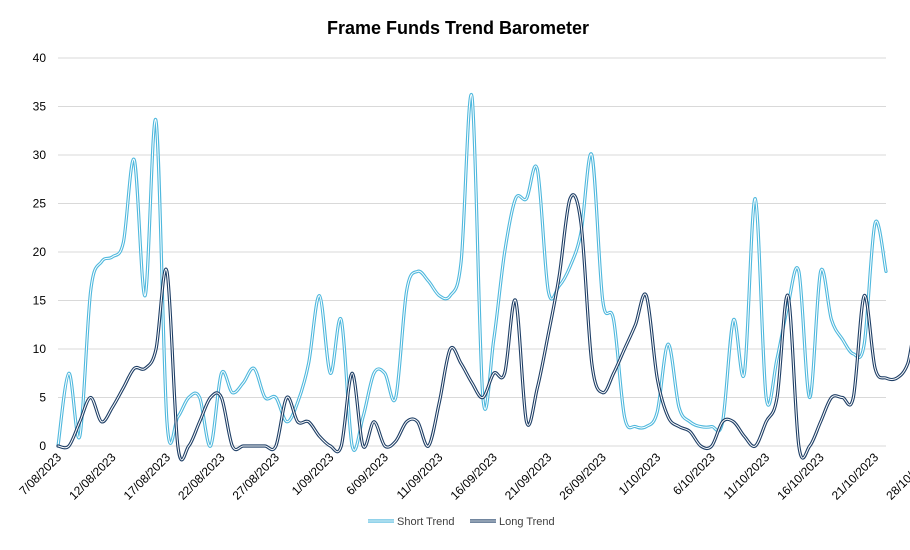 The width and height of the screenshot is (910, 550). What do you see at coordinates (147, 476) in the screenshot?
I see `x-tick-label: 17/08/2023` at bounding box center [147, 476].